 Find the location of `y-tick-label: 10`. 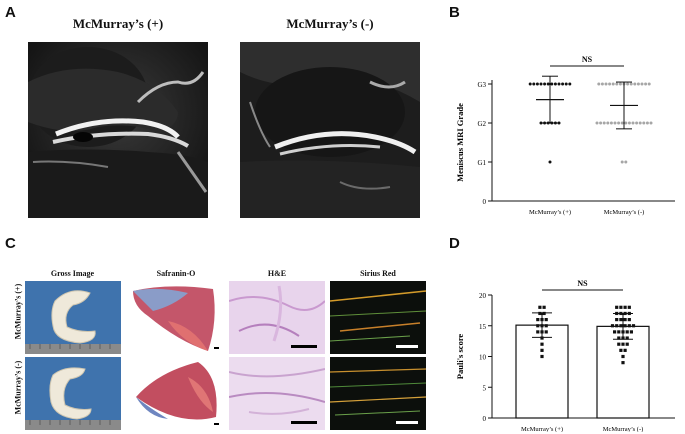

y-tick-label: 10 is located at coordinates (483, 358).